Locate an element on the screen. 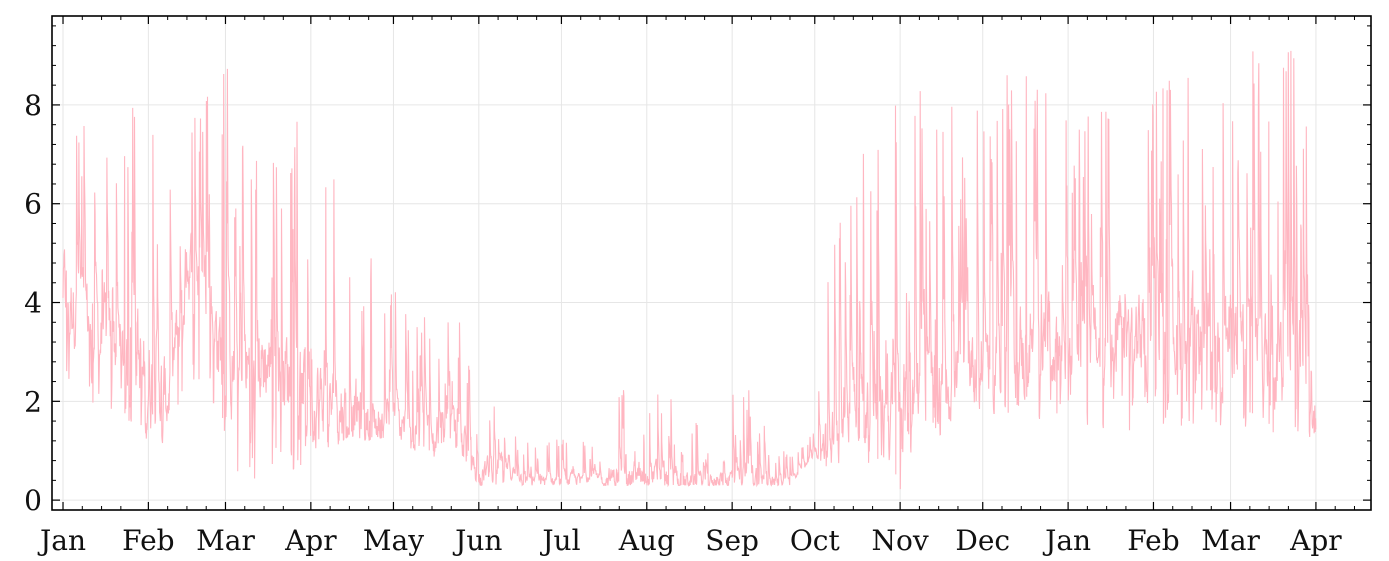 Image resolution: width=1389 pixels, height=561 pixels. x-tick-label: Oct is located at coordinates (815, 540).